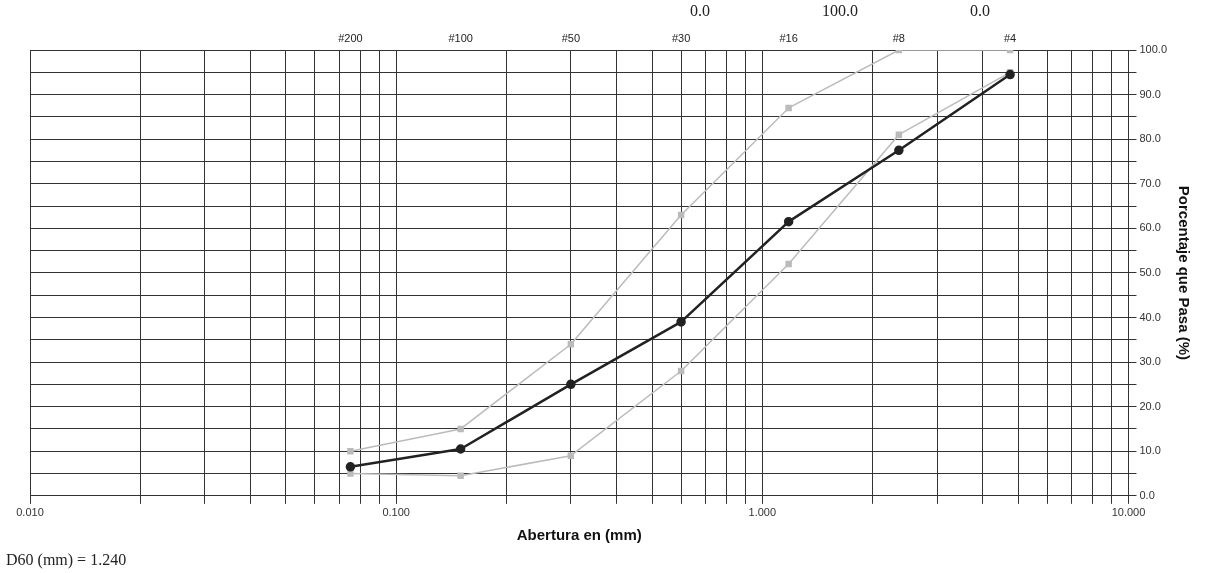  Describe the element at coordinates (840, 11) in the screenshot. I see `text: 100.0` at that location.